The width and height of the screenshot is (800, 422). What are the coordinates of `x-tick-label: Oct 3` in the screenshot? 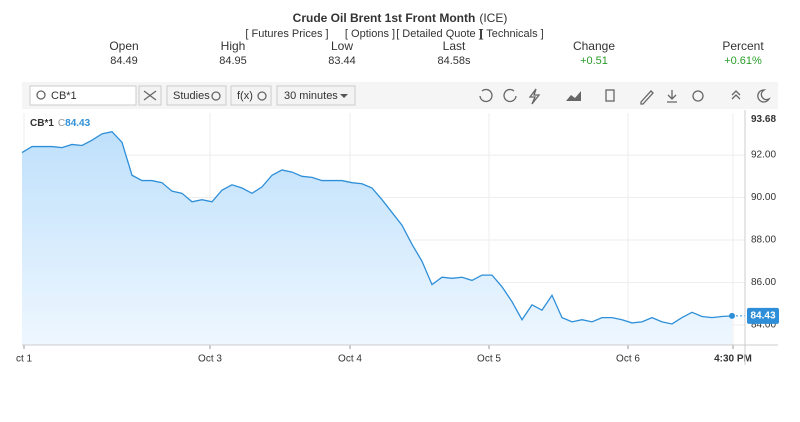 It's located at (210, 359).